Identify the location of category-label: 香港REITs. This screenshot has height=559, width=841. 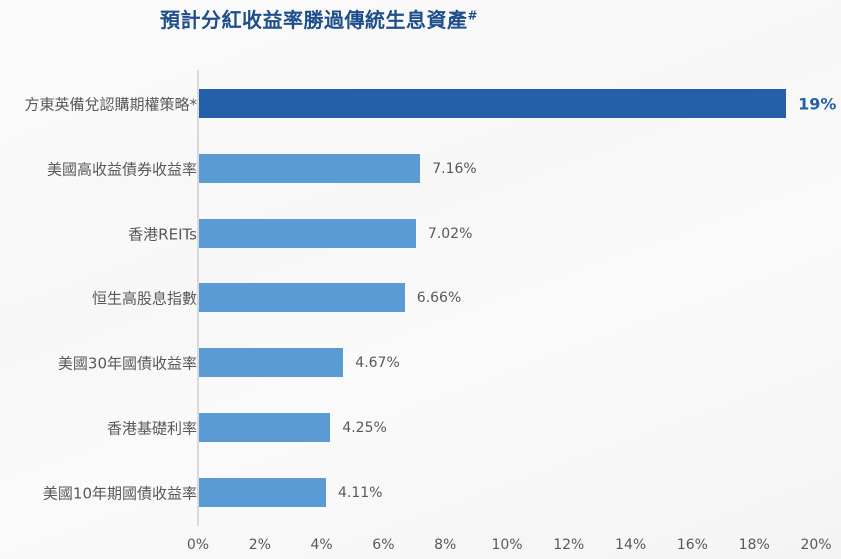
(162, 234).